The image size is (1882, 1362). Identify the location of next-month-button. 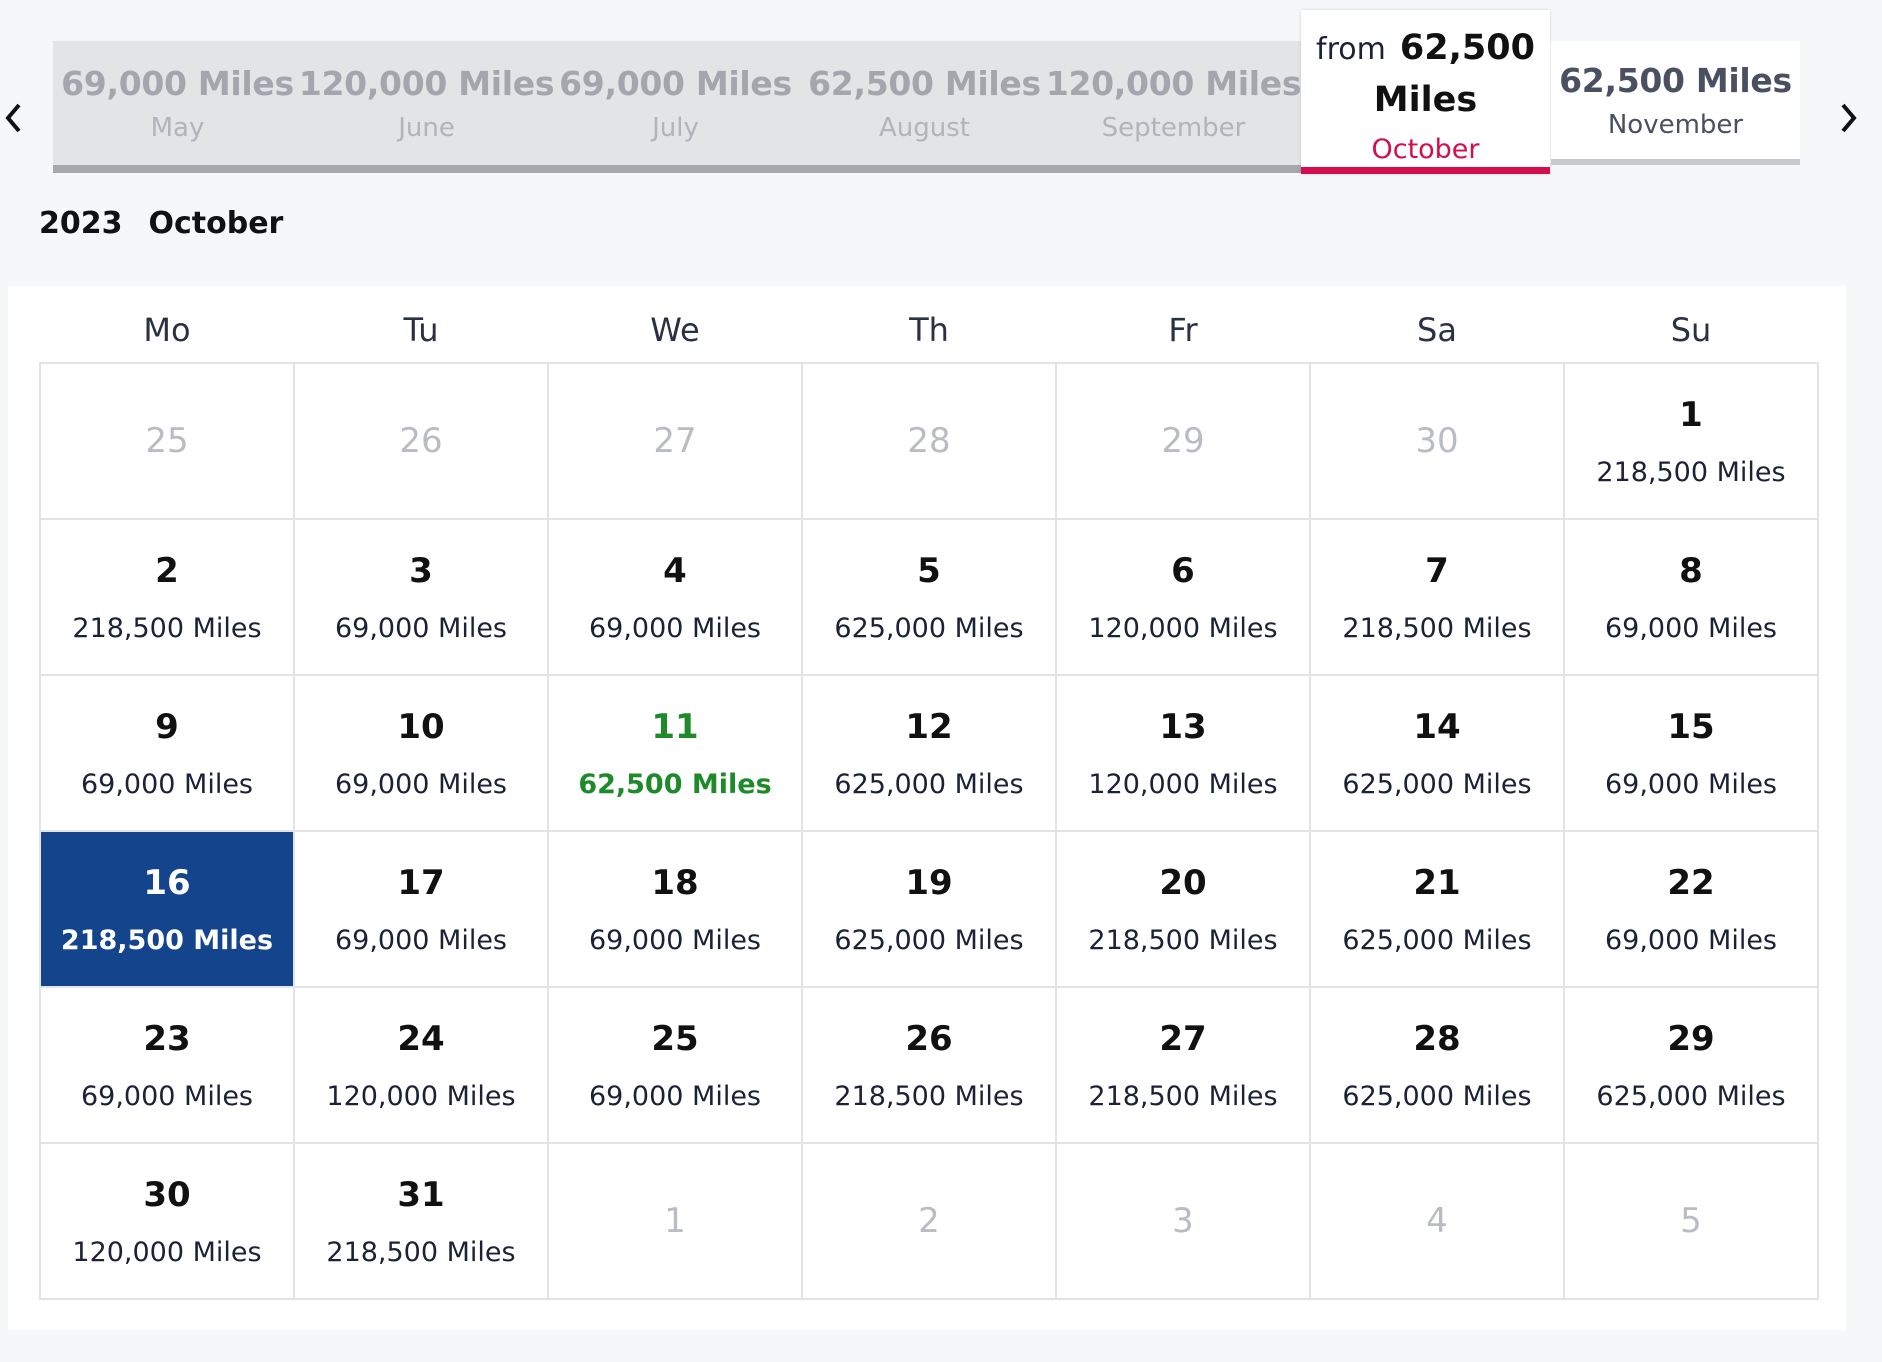
(1848, 118).